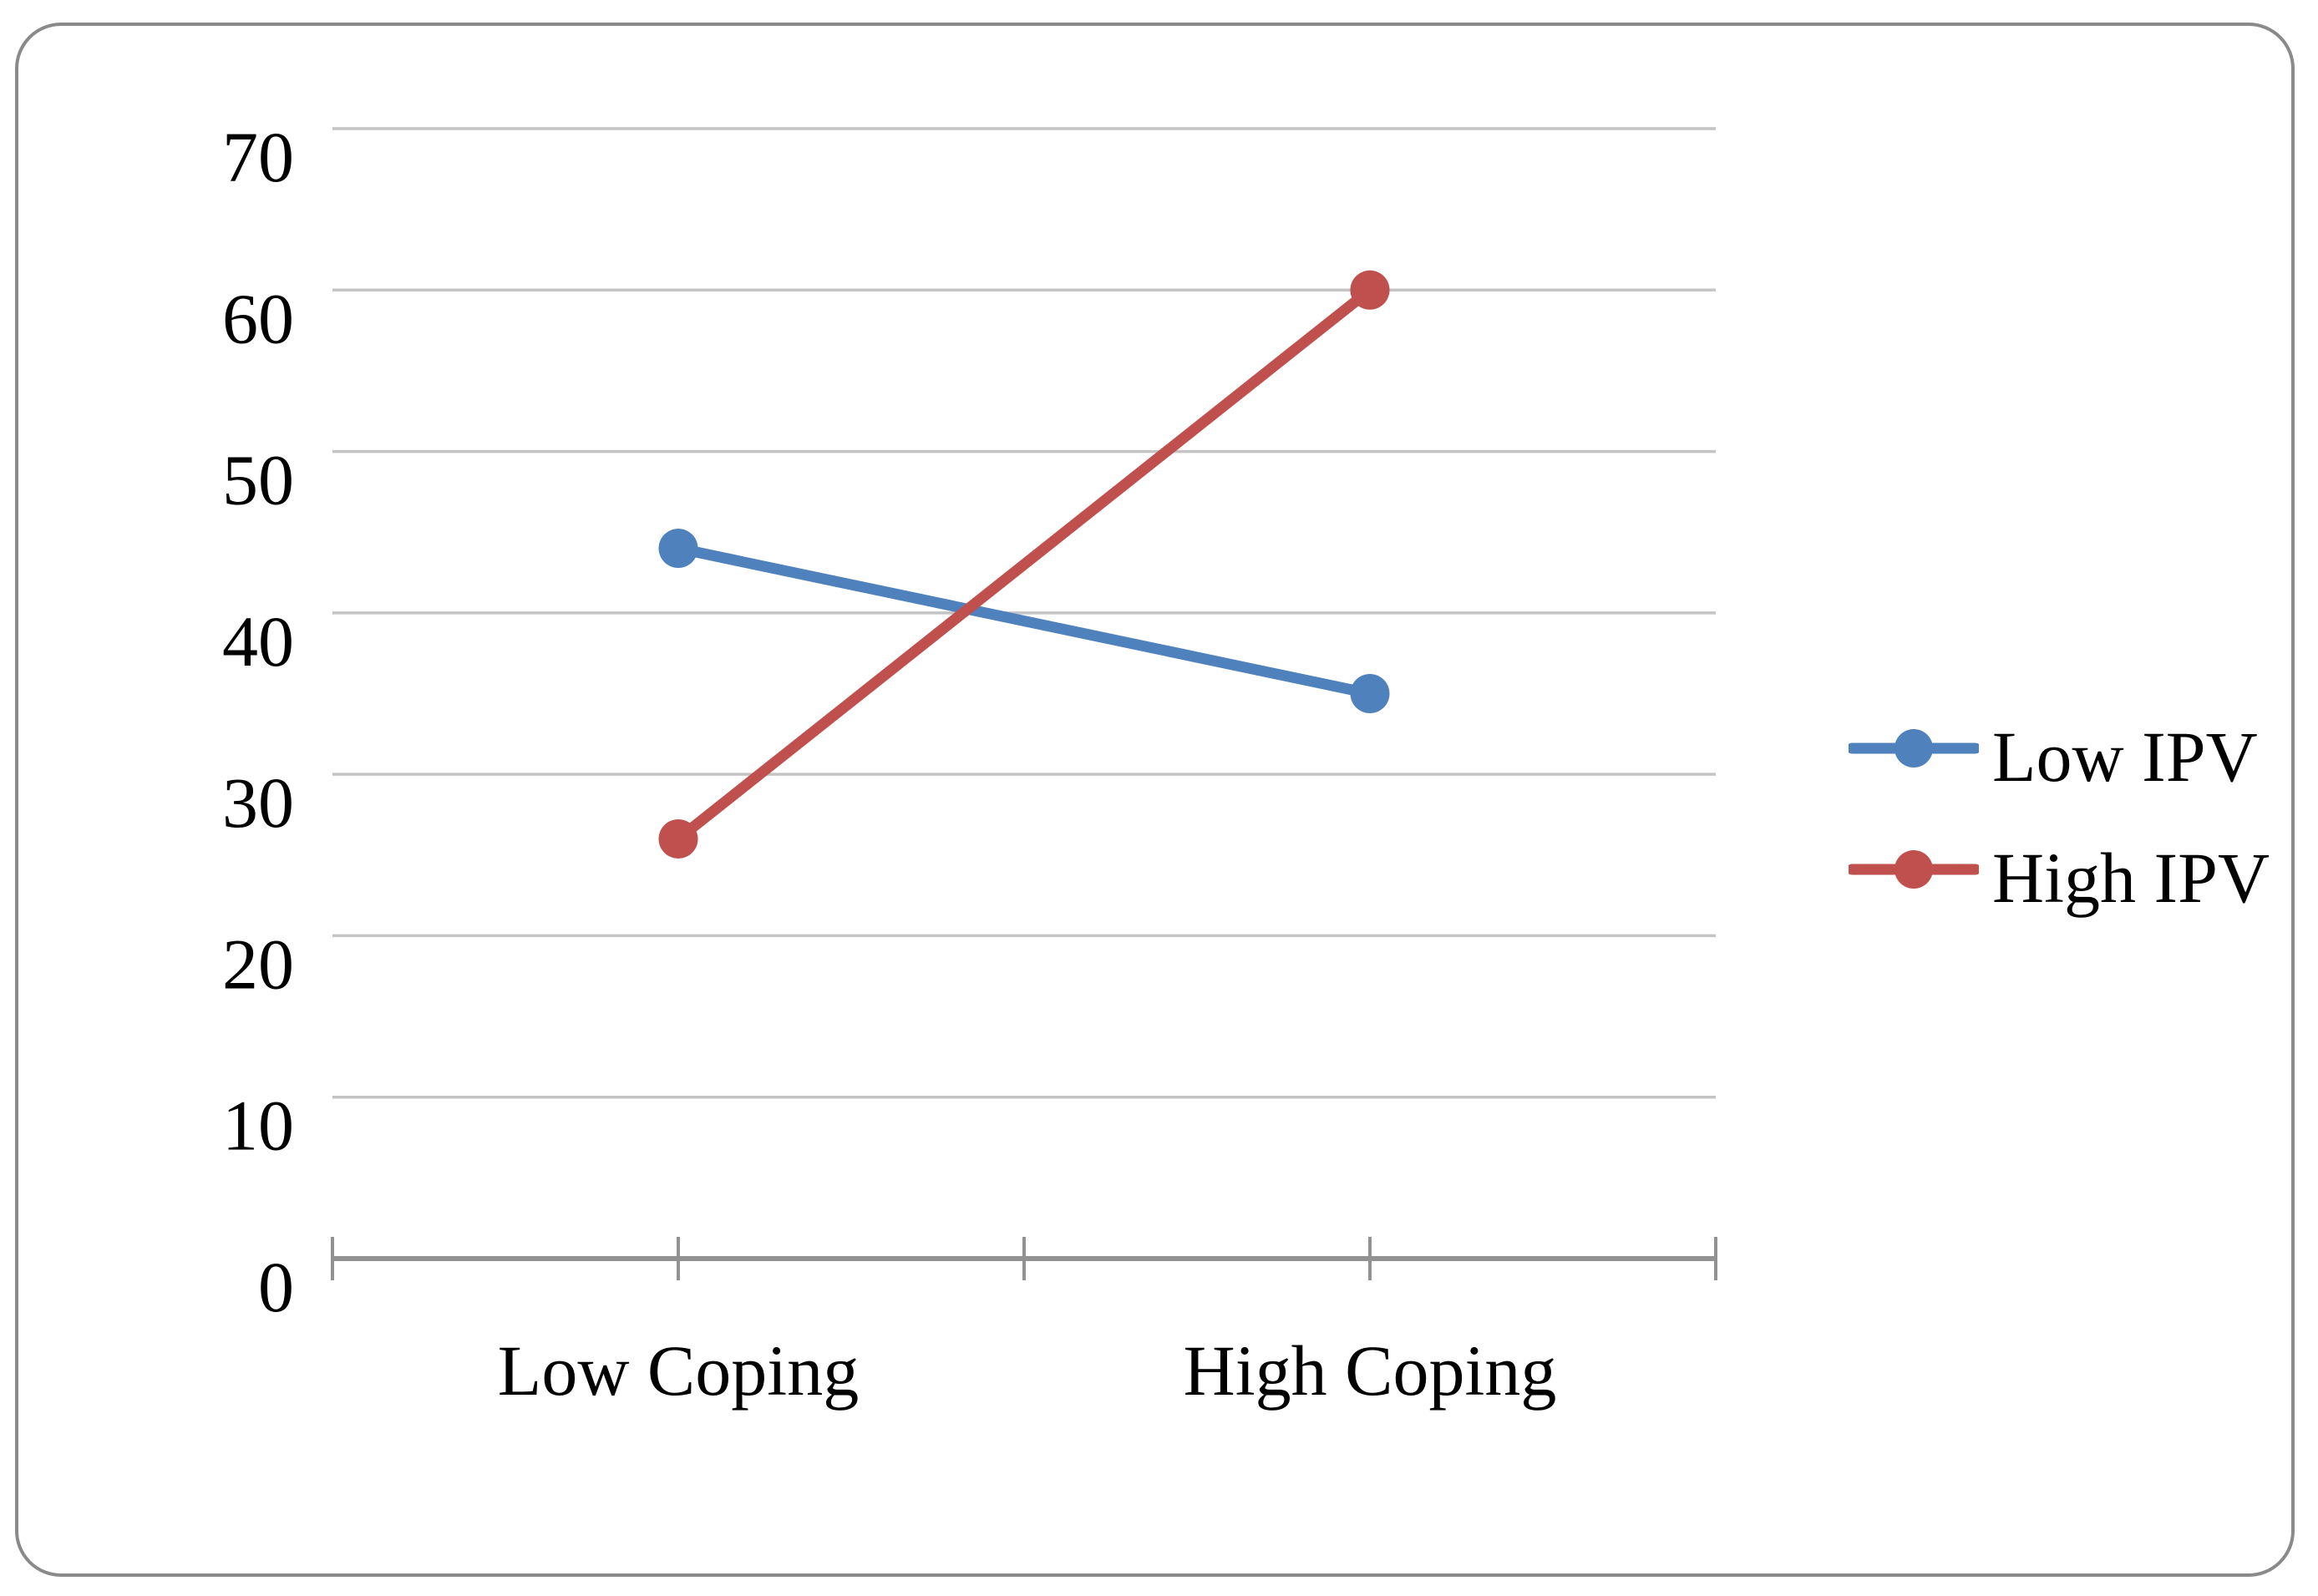 The width and height of the screenshot is (2318, 1596). What do you see at coordinates (679, 1371) in the screenshot?
I see `x-category-label-0: Low Coping` at bounding box center [679, 1371].